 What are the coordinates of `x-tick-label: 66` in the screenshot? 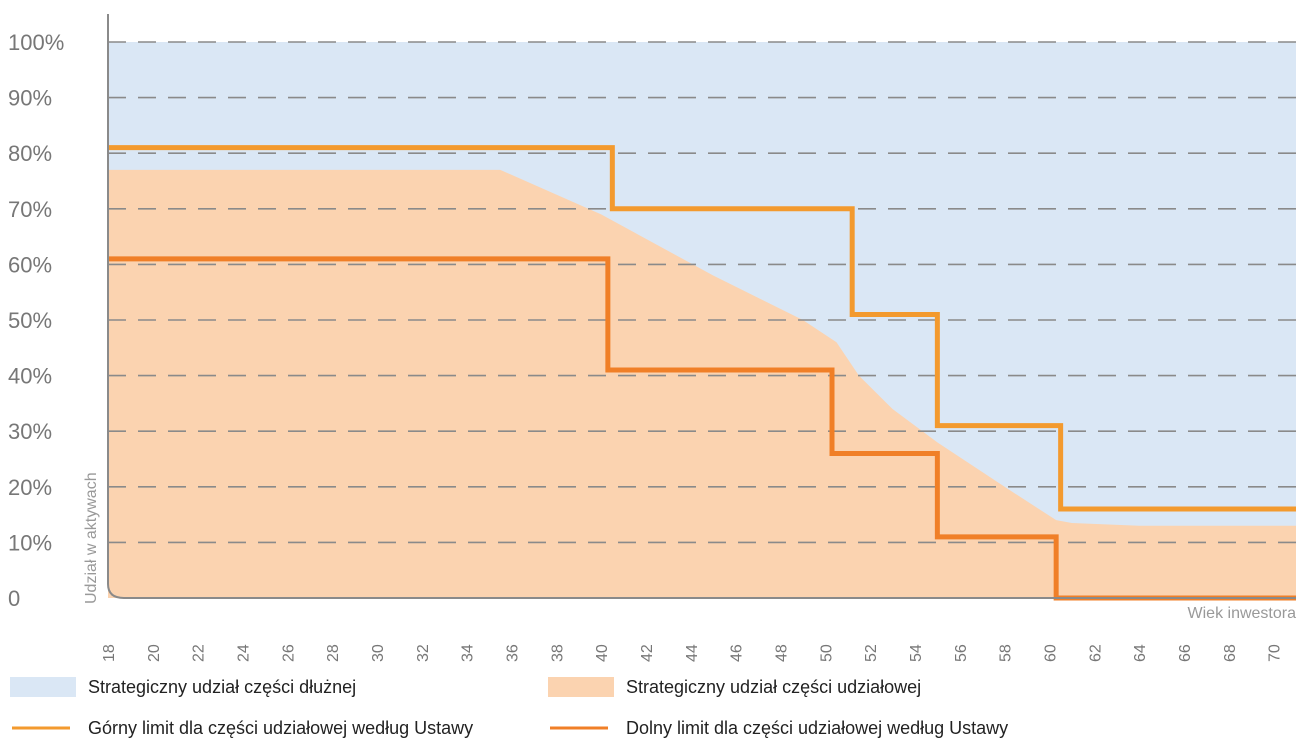 It's located at (1185, 653).